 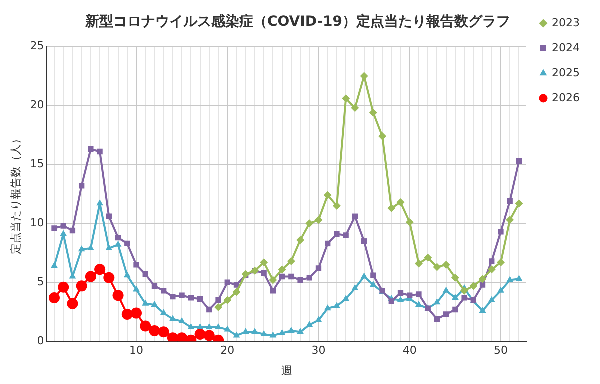 I want to click on legend-label: 2024, so click(x=566, y=47).